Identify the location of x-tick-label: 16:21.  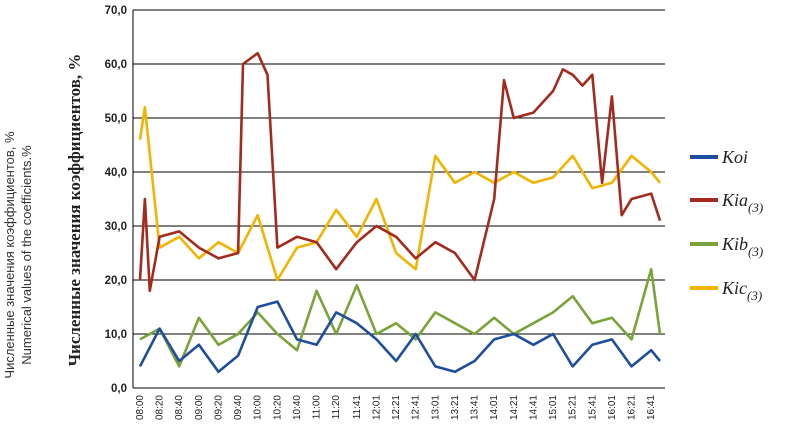
(632, 407).